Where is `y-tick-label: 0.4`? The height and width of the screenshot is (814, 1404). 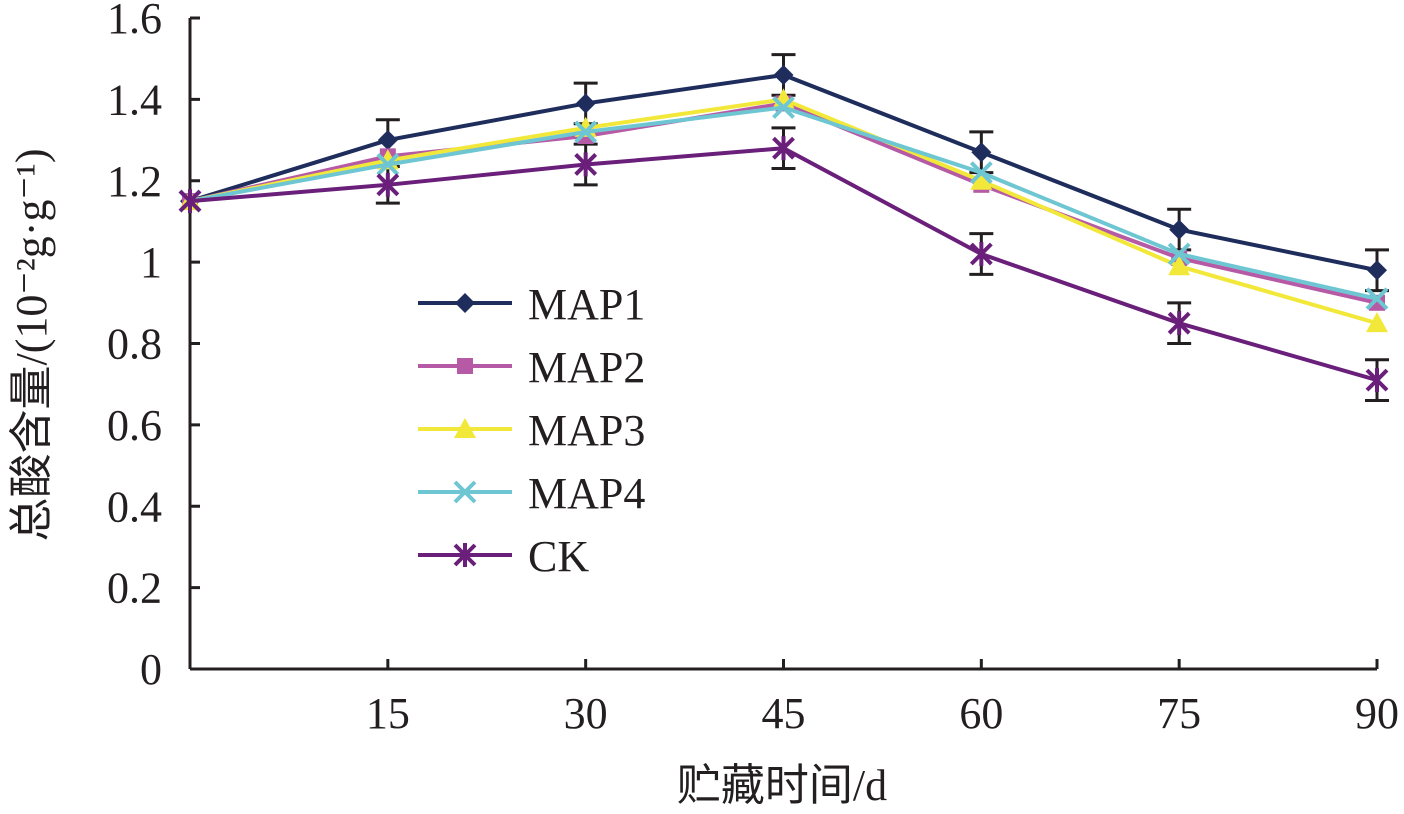 y-tick-label: 0.4 is located at coordinates (134, 506).